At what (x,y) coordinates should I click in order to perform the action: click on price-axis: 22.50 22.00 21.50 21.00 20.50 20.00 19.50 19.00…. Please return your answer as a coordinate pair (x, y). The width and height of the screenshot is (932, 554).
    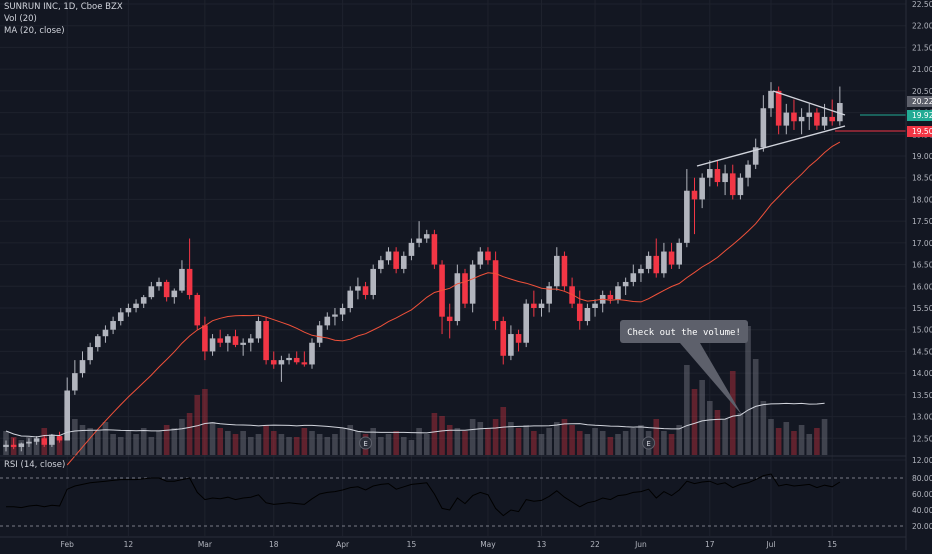
    Looking at the image, I should click on (918, 275).